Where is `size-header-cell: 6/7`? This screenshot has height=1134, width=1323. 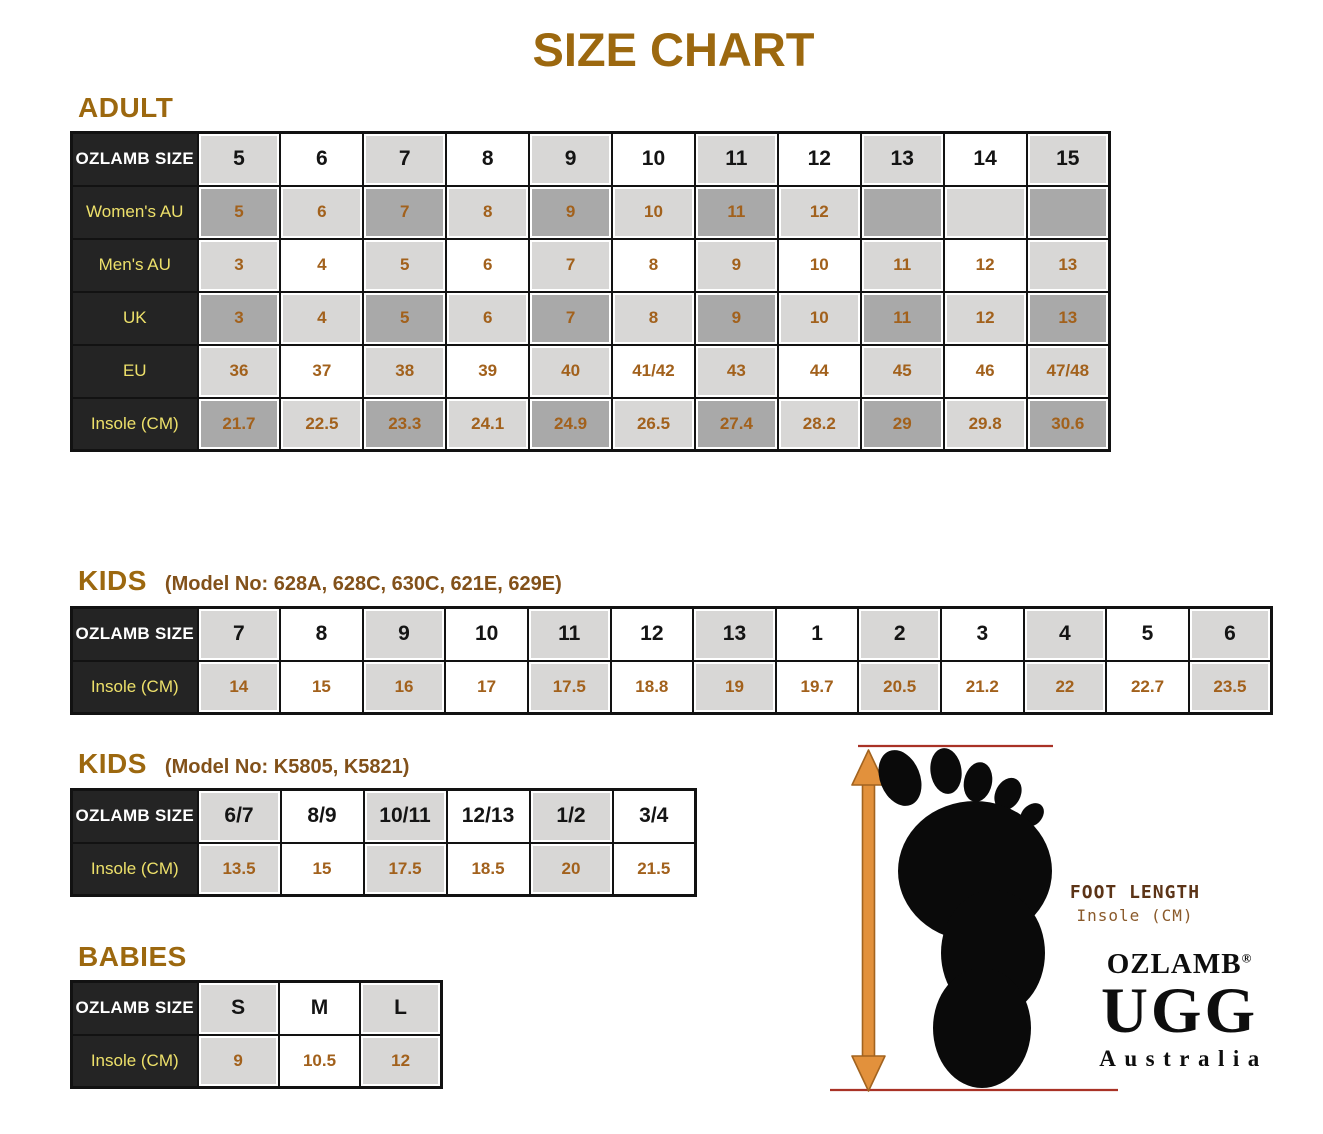 size-header-cell: 6/7 is located at coordinates (239, 816).